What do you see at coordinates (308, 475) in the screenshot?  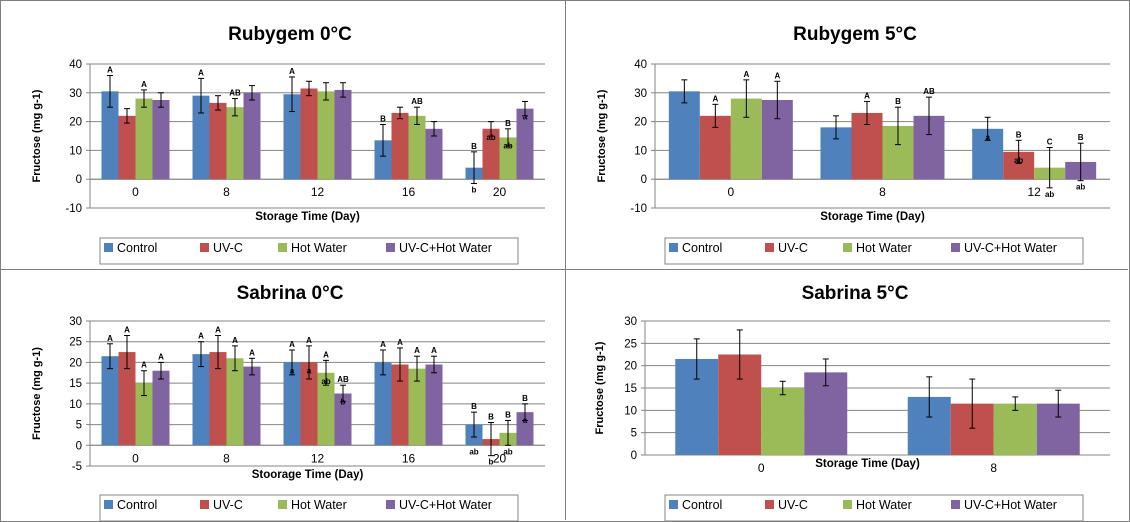 I see `x-axis-label: Stoorage Time (Day)` at bounding box center [308, 475].